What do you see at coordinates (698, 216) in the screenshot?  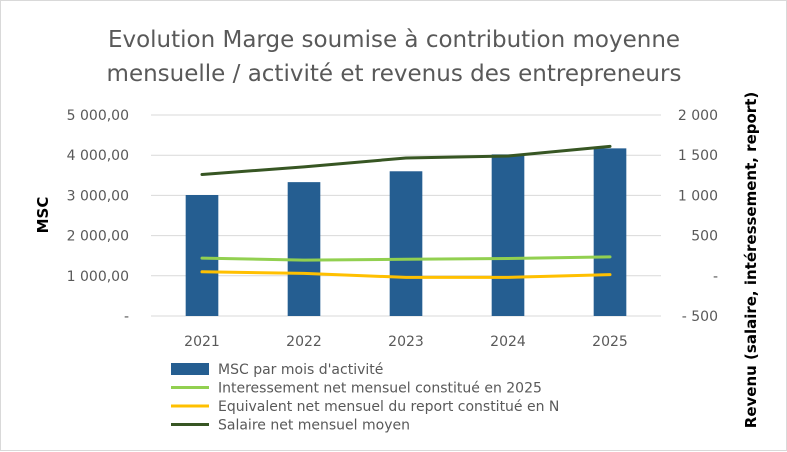 I see `y-axis-right-ticks: - 500 - 500 1 000 1 500 2 000` at bounding box center [698, 216].